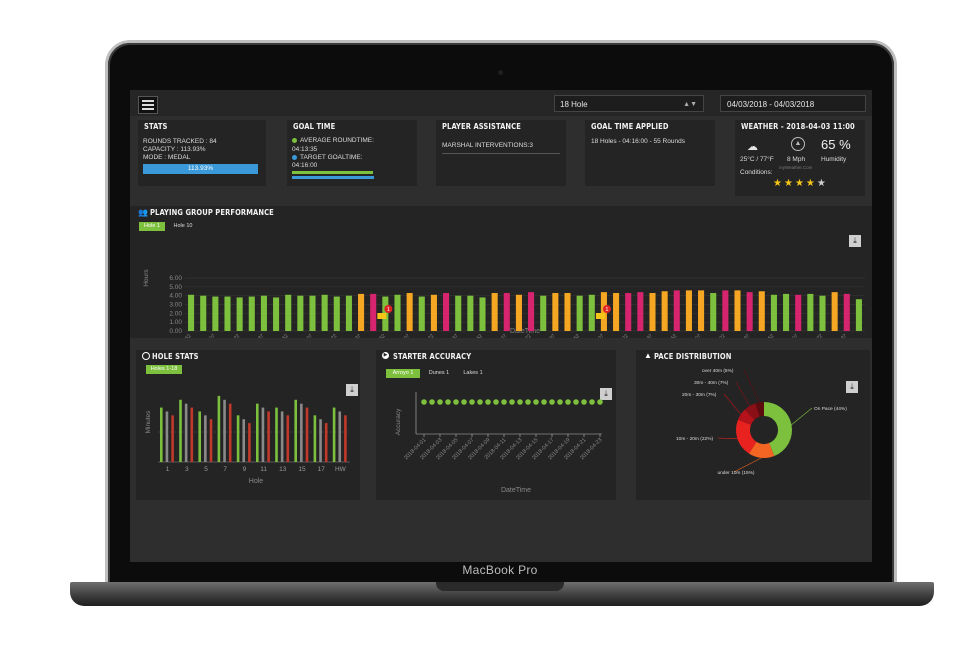 The height and width of the screenshot is (646, 960). Describe the element at coordinates (294, 140) in the screenshot. I see `avg-dot` at that location.